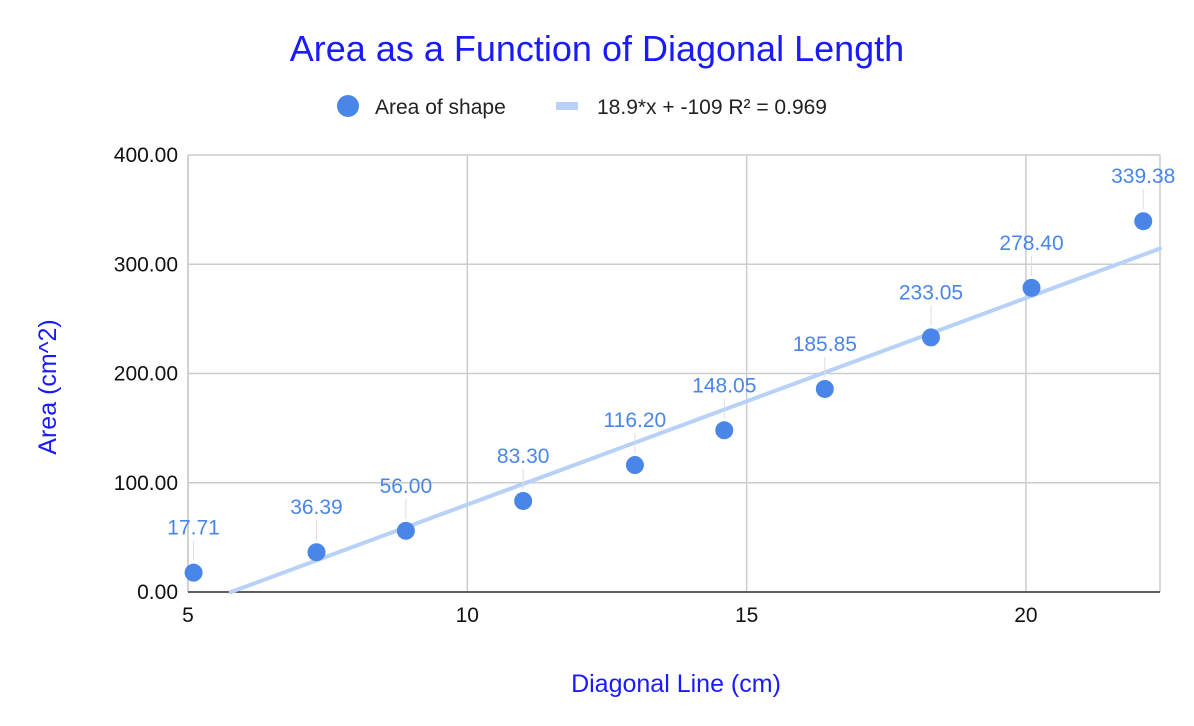 The height and width of the screenshot is (726, 1194). Describe the element at coordinates (712, 107) in the screenshot. I see `legend-label-trendline: 18.9*x + -109 R² = 0.969` at that location.